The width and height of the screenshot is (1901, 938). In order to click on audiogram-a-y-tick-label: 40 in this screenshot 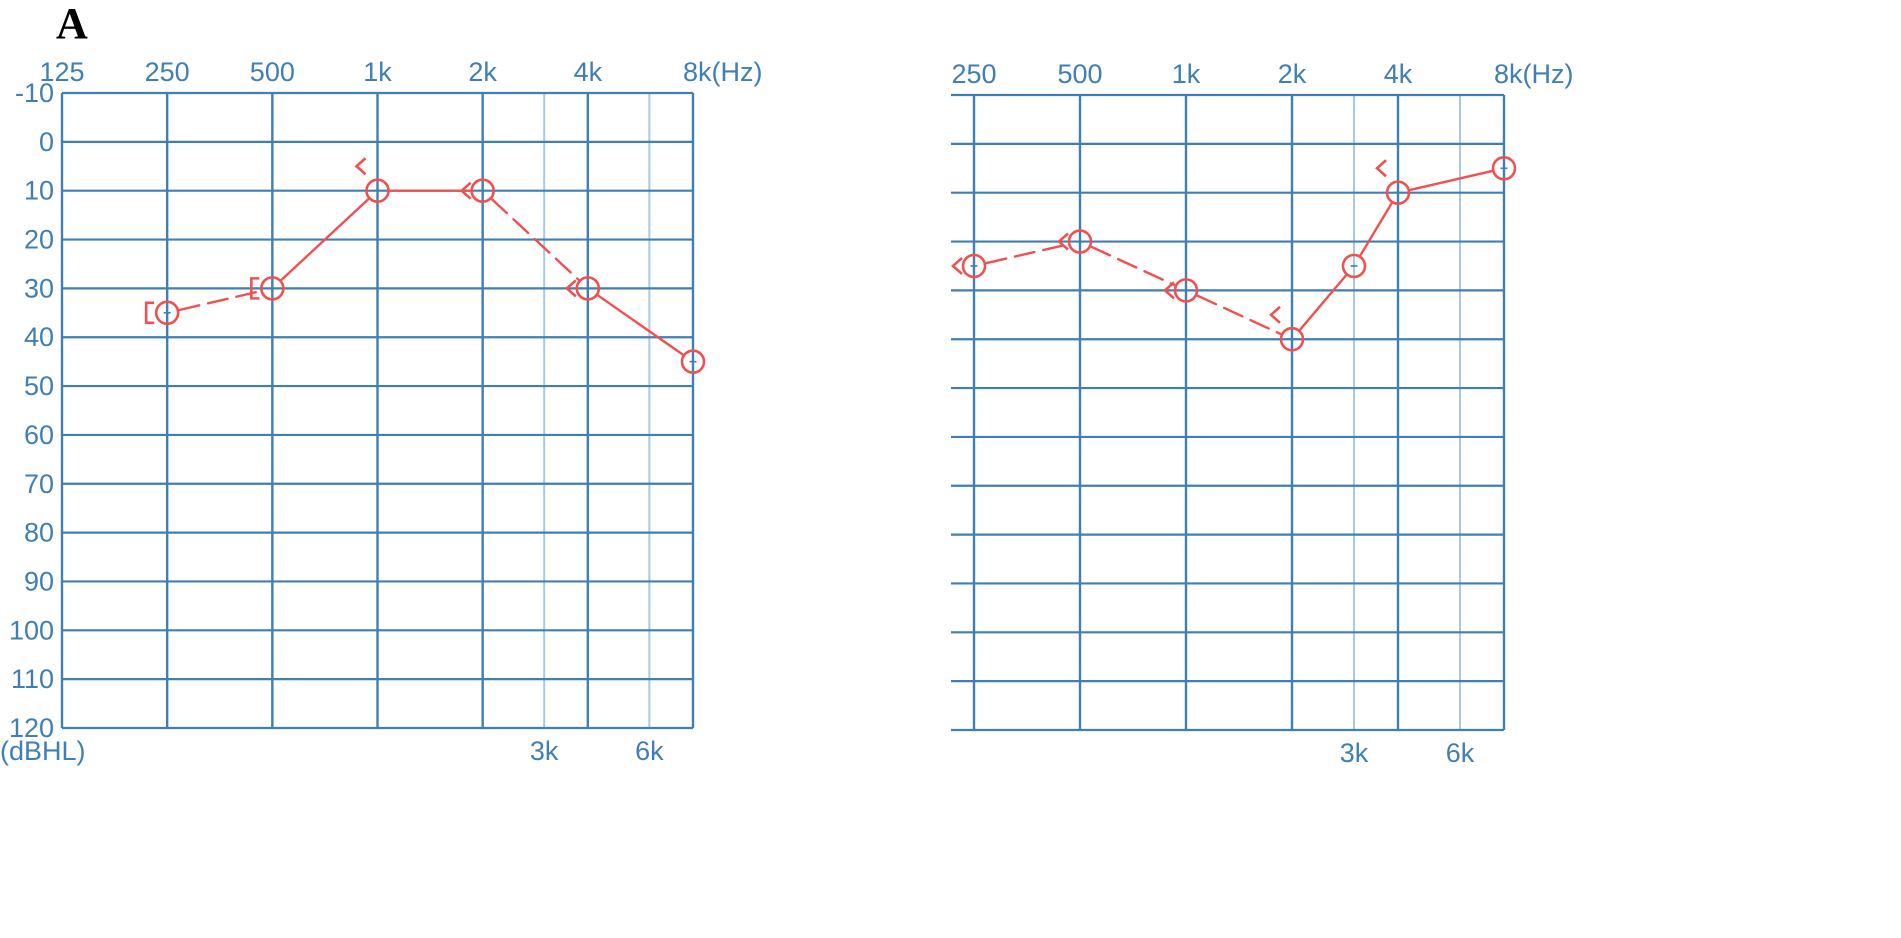, I will do `click(39, 337)`.